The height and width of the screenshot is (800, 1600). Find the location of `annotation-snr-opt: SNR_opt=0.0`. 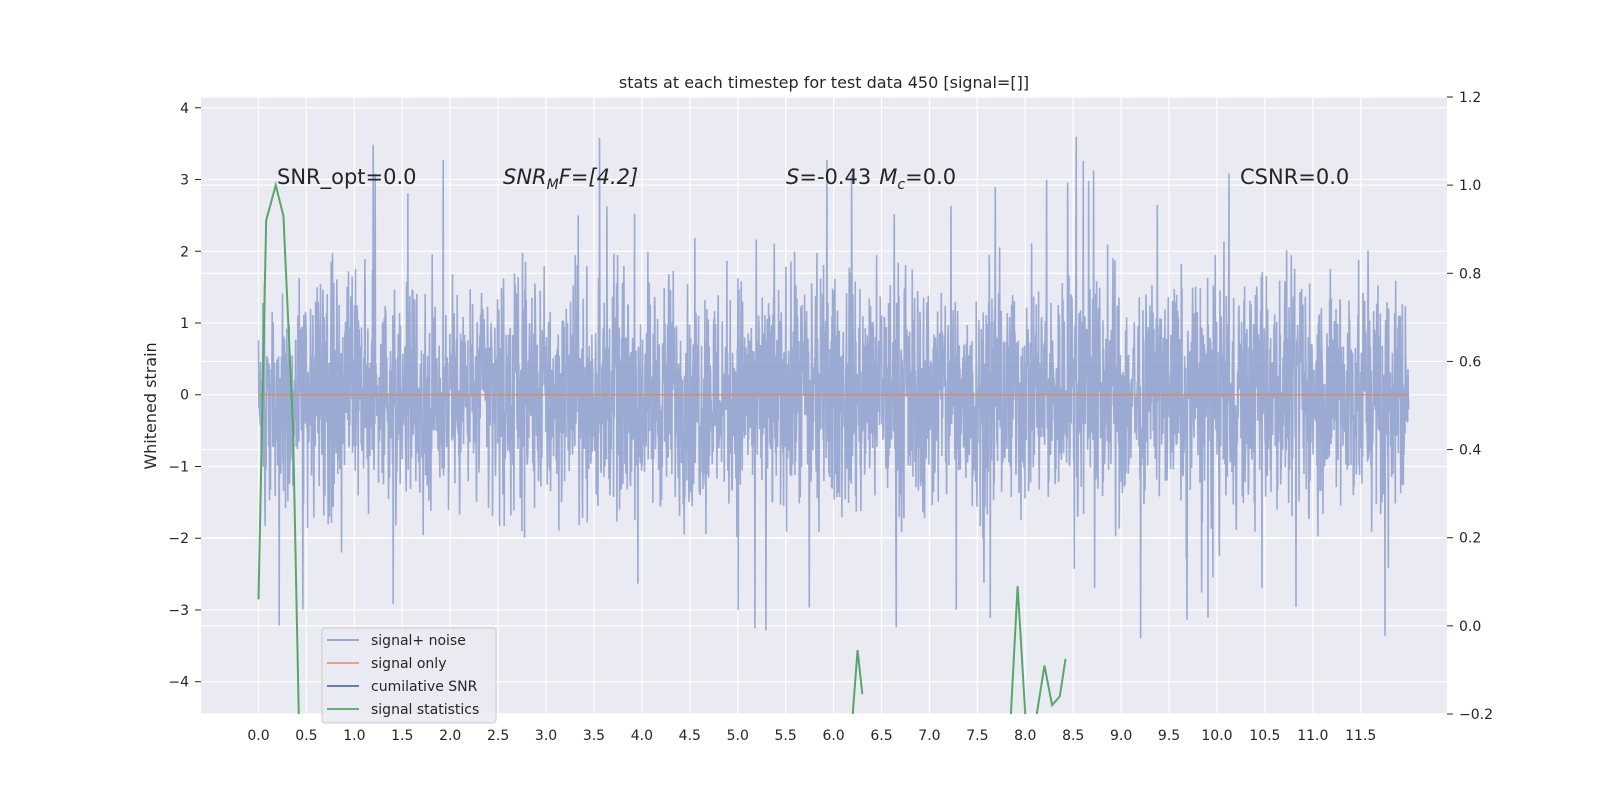

annotation-snr-opt: SNR_opt=0.0 is located at coordinates (347, 177).